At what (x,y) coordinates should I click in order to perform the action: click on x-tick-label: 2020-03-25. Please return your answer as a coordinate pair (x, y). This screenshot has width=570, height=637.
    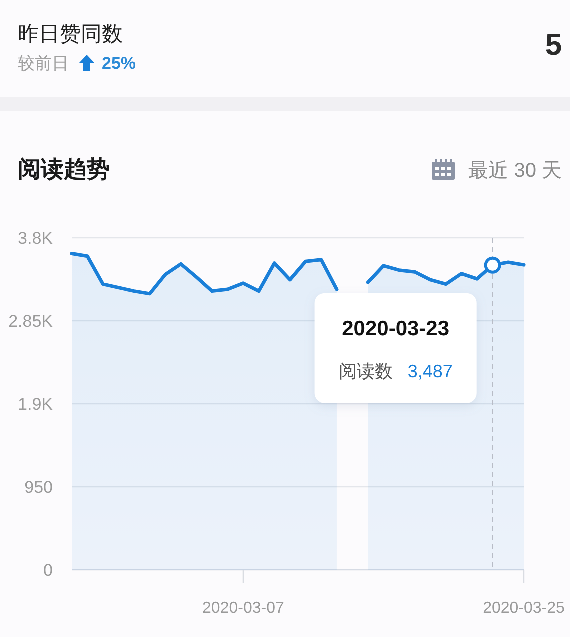
    Looking at the image, I should click on (524, 608).